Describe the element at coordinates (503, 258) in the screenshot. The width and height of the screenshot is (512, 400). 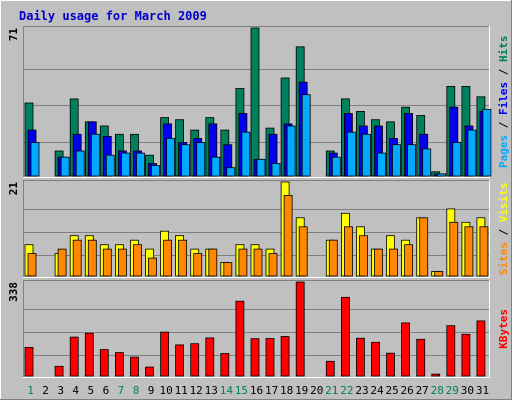
I see `side-label-part: Sites` at that location.